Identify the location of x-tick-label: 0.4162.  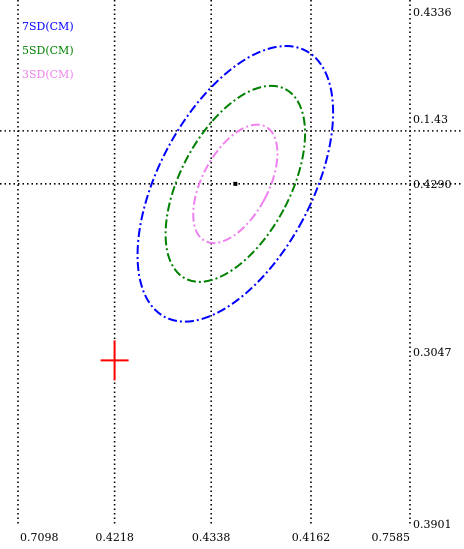
(311, 537).